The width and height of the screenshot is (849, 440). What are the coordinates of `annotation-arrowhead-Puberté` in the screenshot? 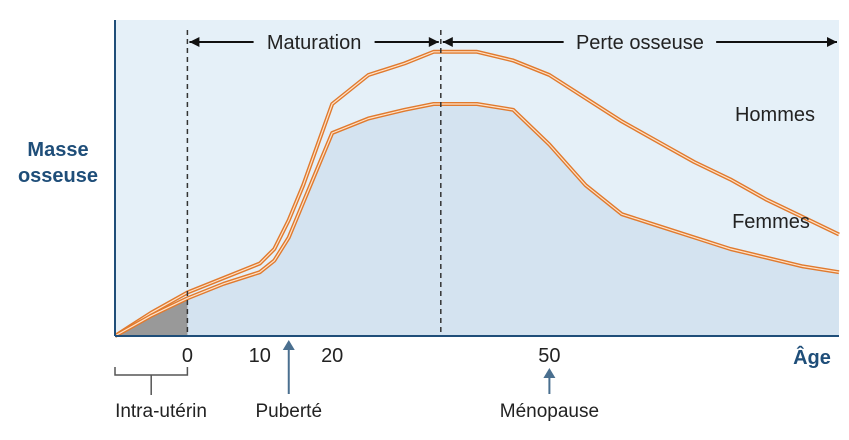 It's located at (288, 345).